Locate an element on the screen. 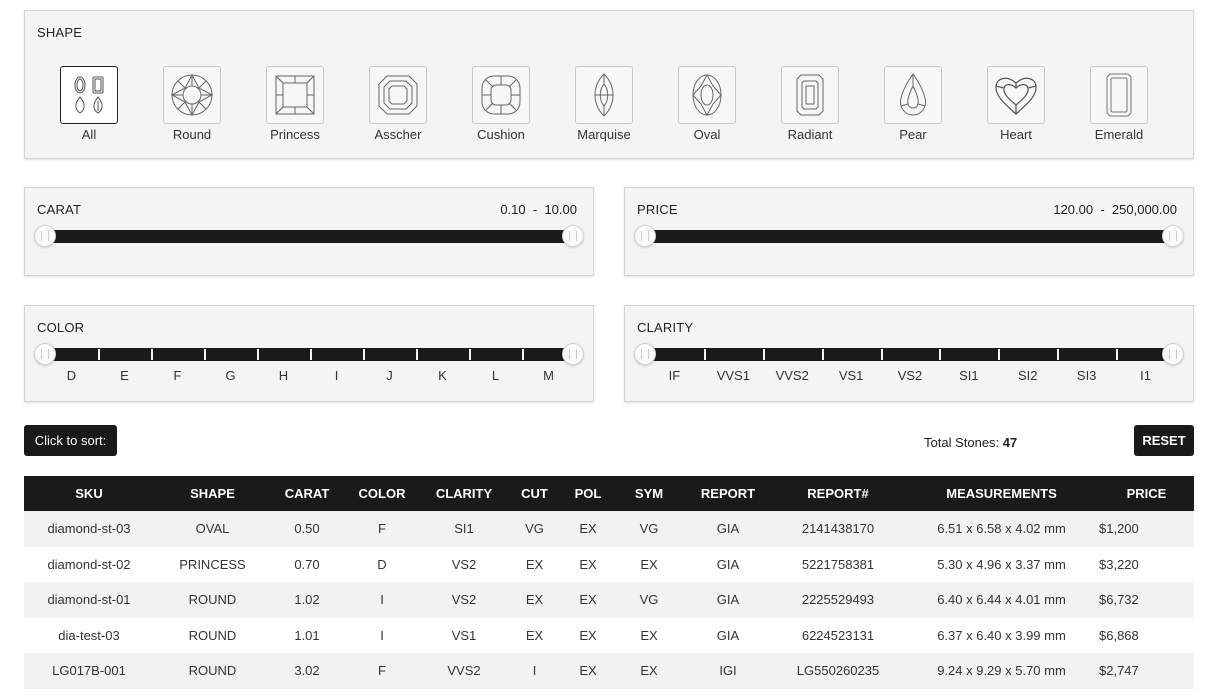  clarity-grade-label: I1 is located at coordinates (1145, 375).